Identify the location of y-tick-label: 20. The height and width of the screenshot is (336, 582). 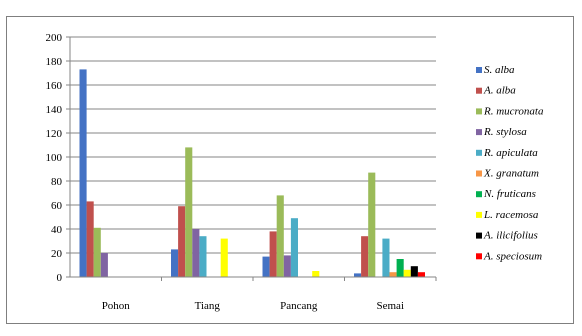
(57, 254).